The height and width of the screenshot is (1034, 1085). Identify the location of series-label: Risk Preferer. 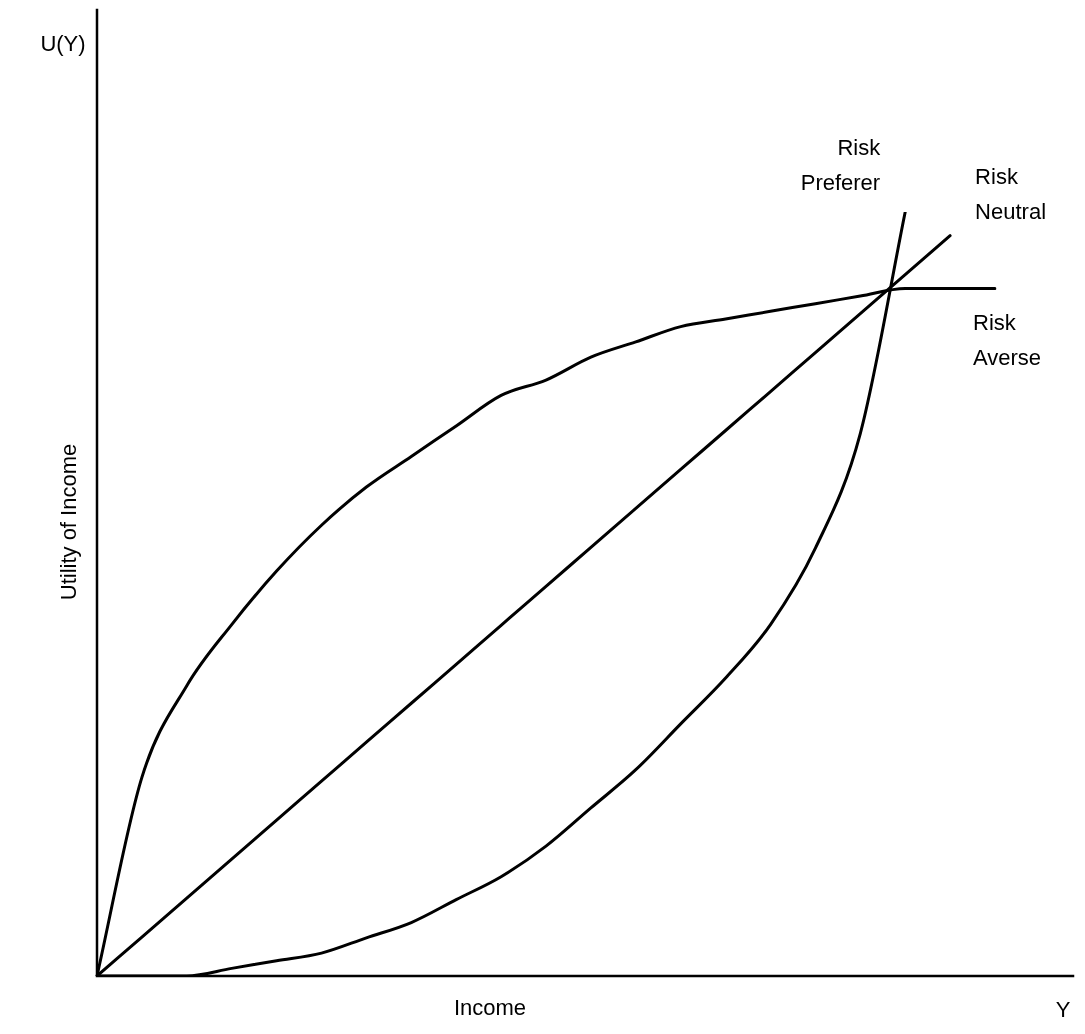
(841, 165).